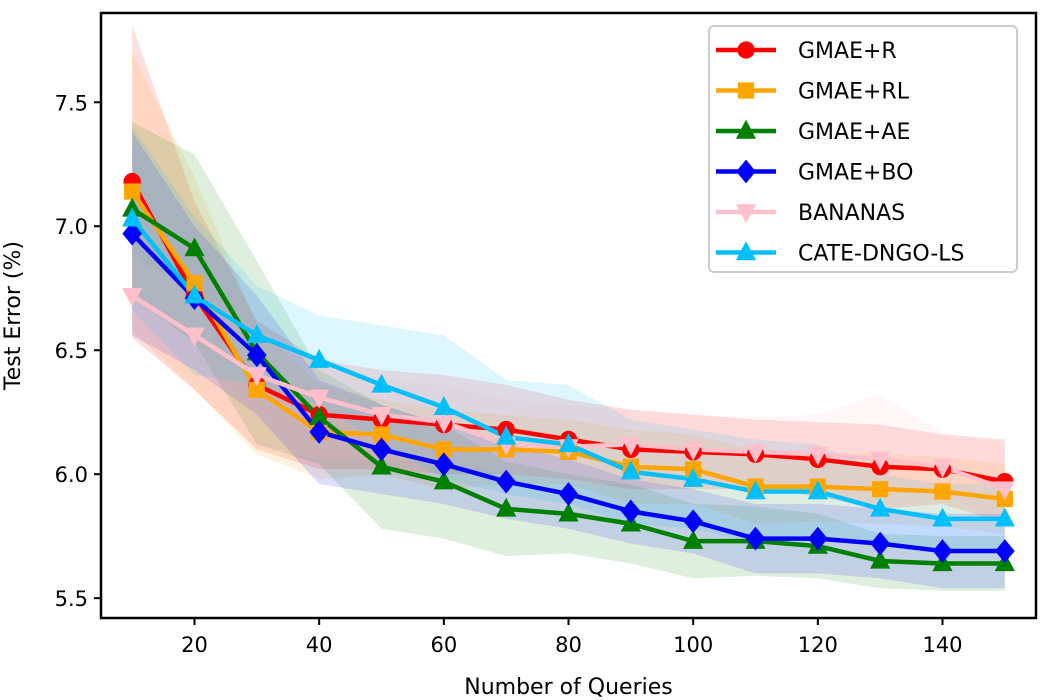  I want to click on legend-label: GMAE+R, so click(847, 51).